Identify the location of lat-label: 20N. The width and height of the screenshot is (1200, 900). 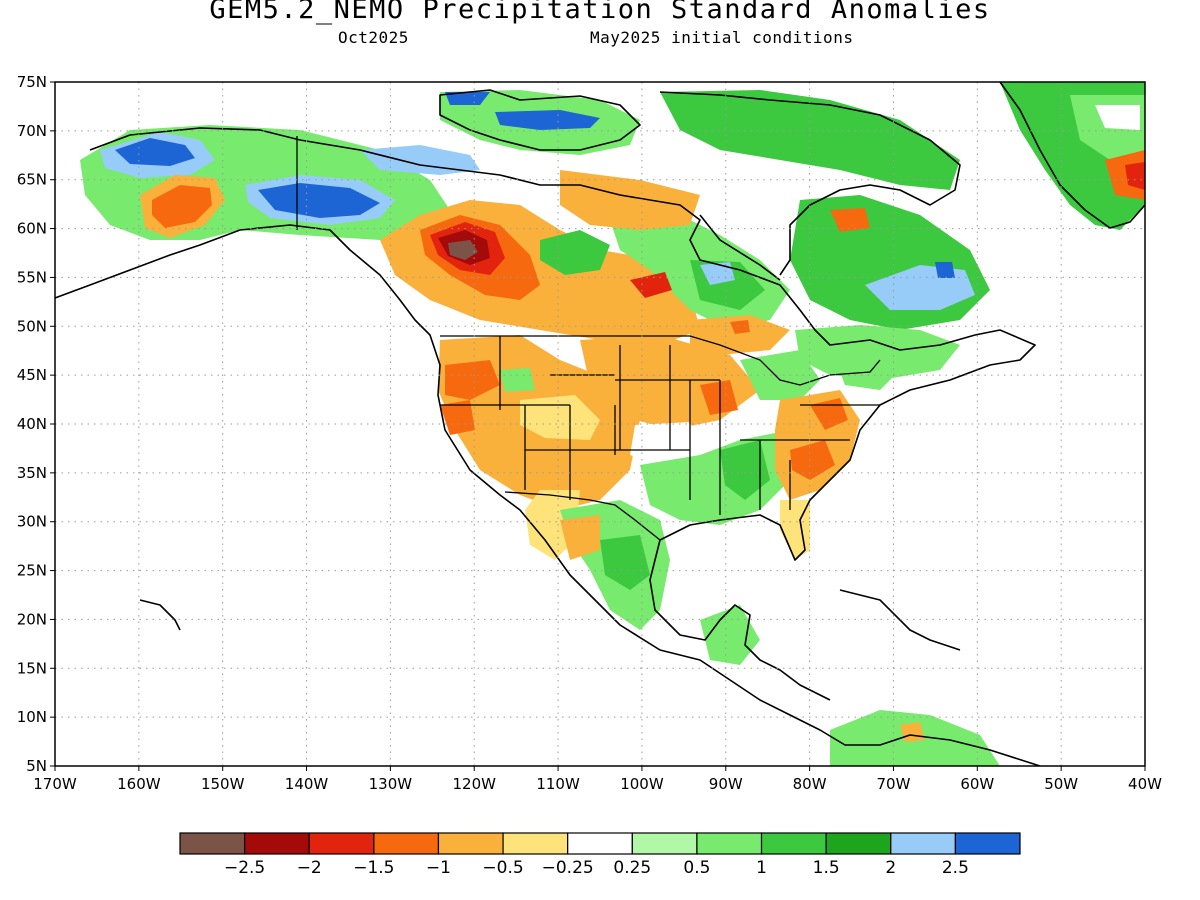
(32, 619).